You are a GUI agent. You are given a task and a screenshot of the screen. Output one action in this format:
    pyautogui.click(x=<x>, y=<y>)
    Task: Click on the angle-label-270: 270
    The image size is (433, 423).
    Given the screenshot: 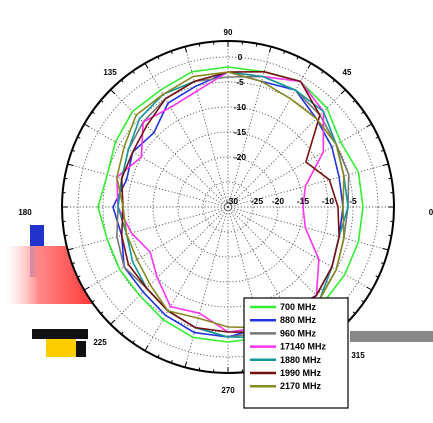 What is the action you would take?
    pyautogui.click(x=228, y=390)
    